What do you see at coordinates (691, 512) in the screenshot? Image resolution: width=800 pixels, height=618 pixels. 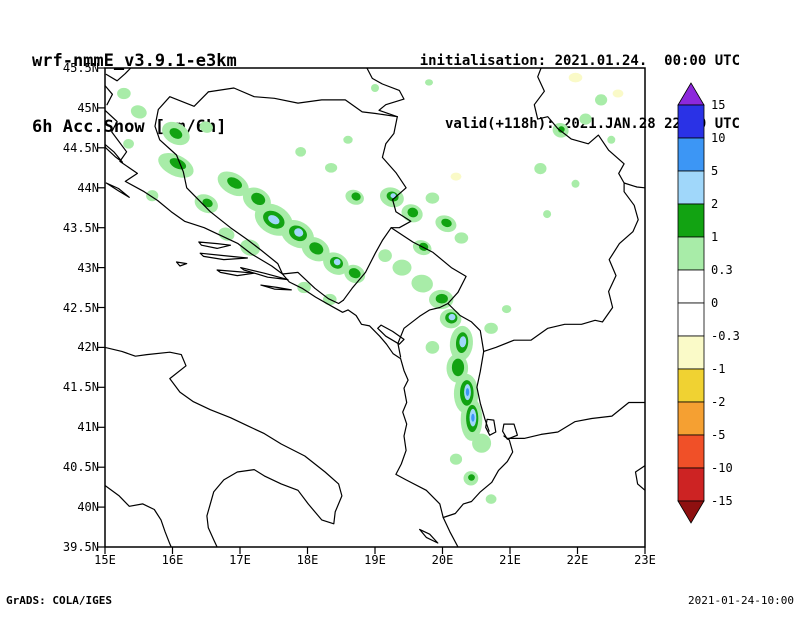 I see `colorbar-arrow-bottom` at bounding box center [691, 512].